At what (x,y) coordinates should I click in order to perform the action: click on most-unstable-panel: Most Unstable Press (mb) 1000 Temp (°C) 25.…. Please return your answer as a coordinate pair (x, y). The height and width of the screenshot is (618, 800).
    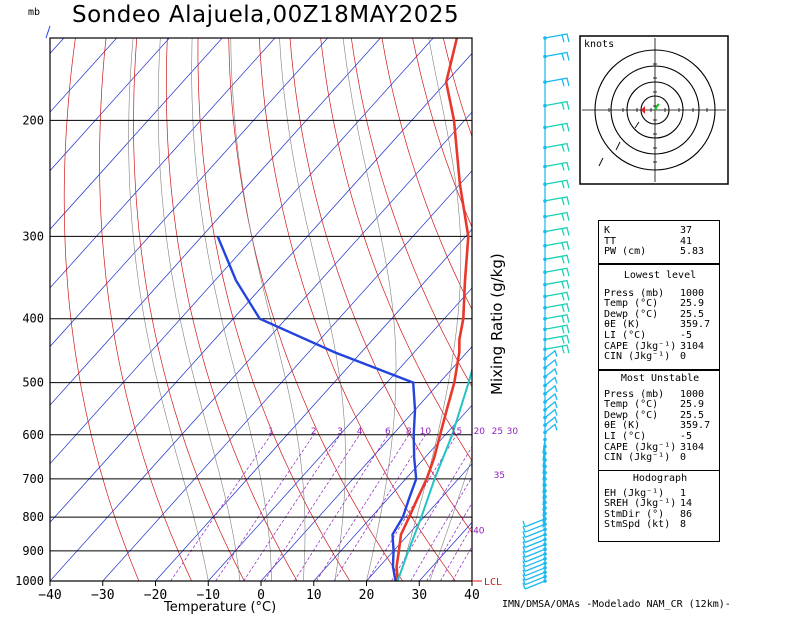
    Looking at the image, I should click on (659, 421).